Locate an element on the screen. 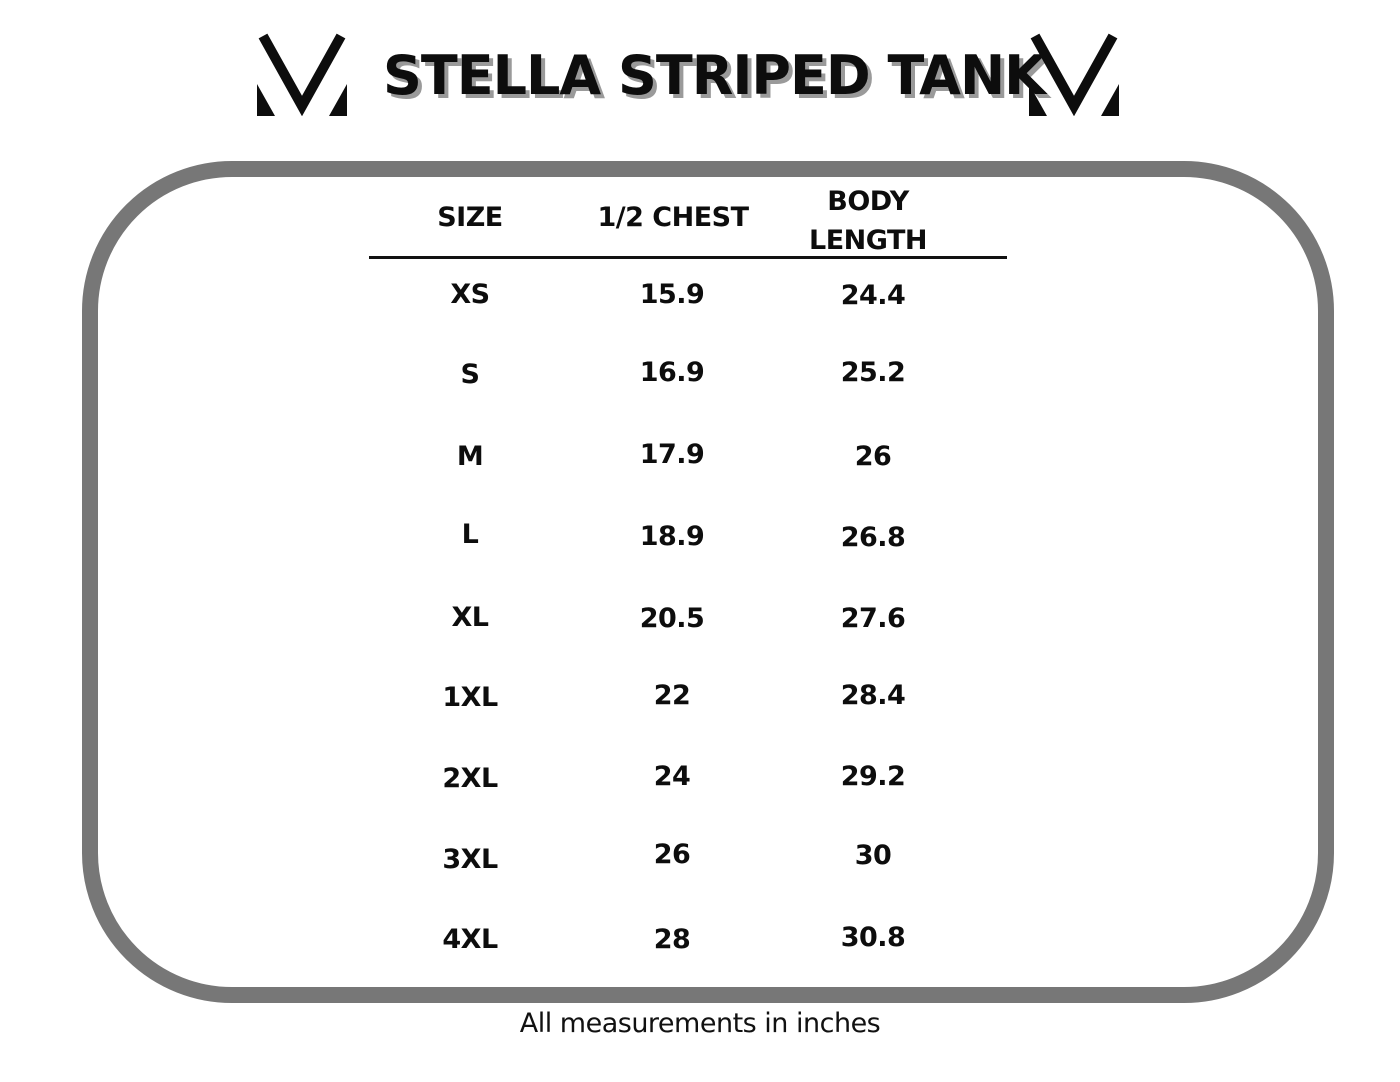 This screenshot has height=1082, width=1400. header-divider is located at coordinates (688, 257).